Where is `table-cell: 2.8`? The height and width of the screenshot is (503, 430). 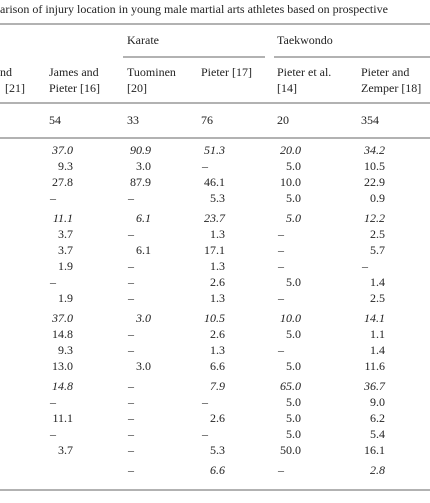 table-cell: 2.8 is located at coordinates (377, 470).